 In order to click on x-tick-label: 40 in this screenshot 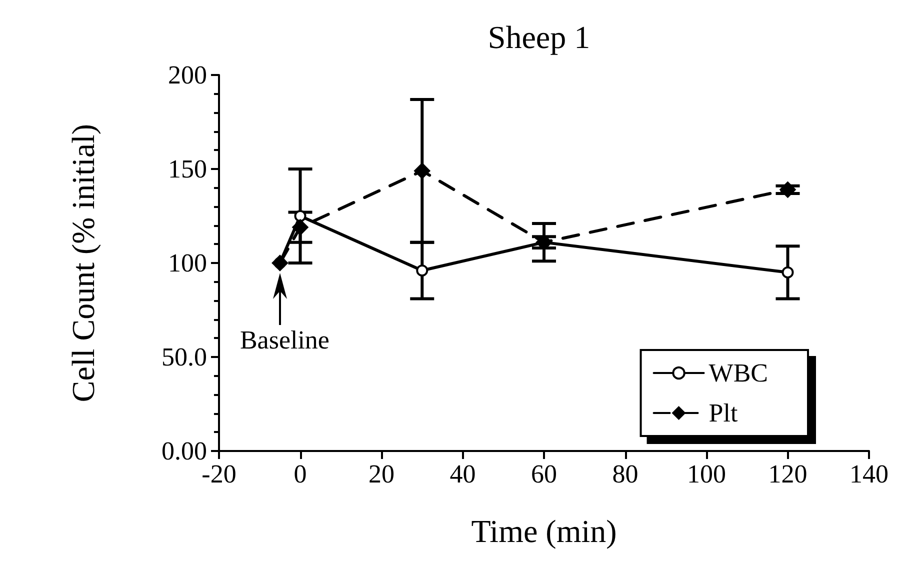, I will do `click(463, 474)`.